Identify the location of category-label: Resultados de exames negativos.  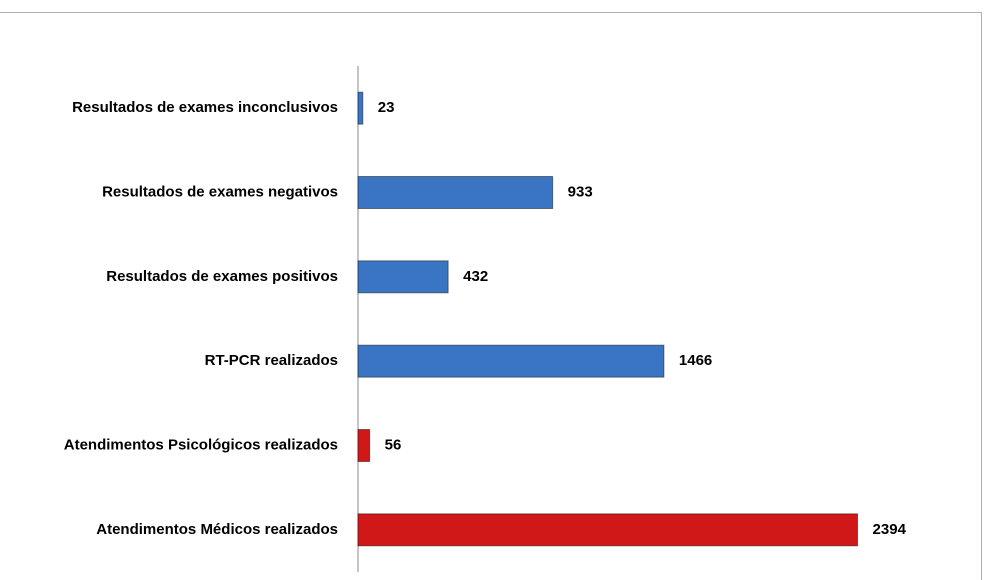
(220, 191).